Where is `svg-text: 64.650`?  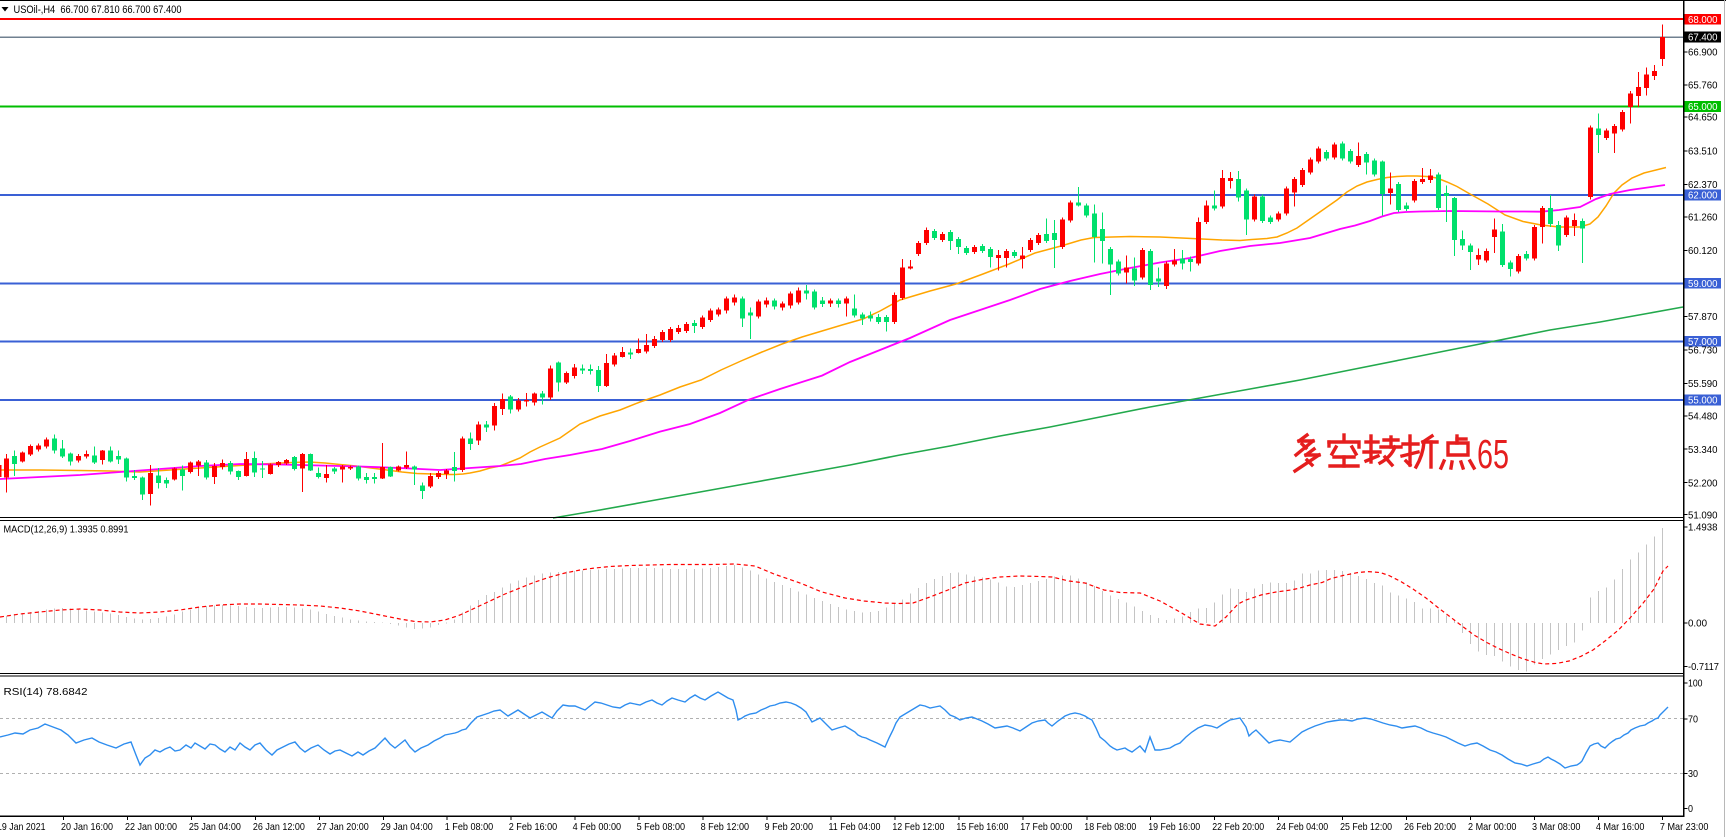 svg-text: 64.650 is located at coordinates (1703, 118).